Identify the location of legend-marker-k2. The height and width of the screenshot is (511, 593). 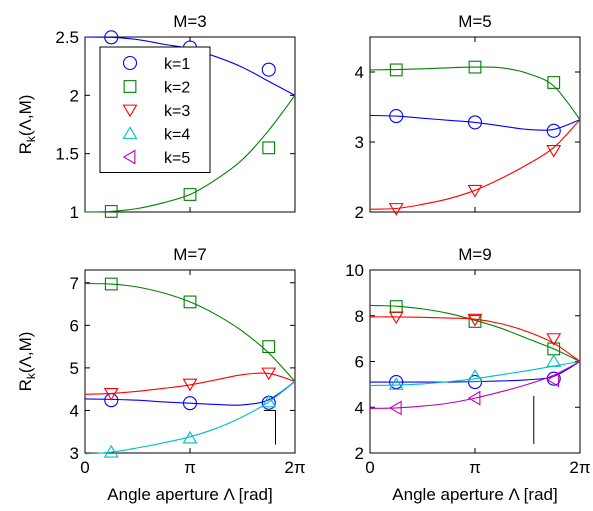
(130, 86).